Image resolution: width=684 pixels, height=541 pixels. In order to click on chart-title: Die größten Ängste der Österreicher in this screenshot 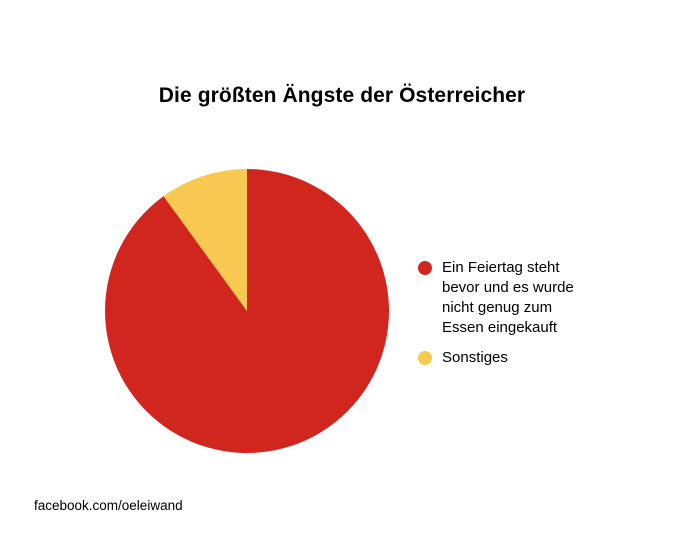, I will do `click(342, 95)`.